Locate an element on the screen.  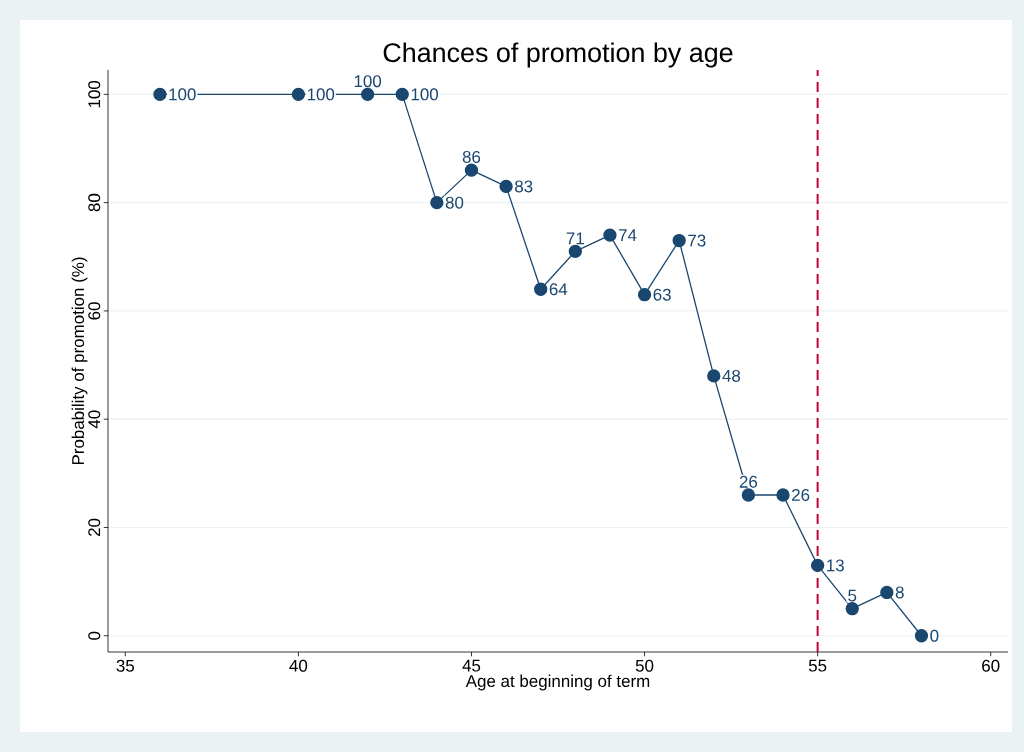
data-label: 8 is located at coordinates (899, 592).